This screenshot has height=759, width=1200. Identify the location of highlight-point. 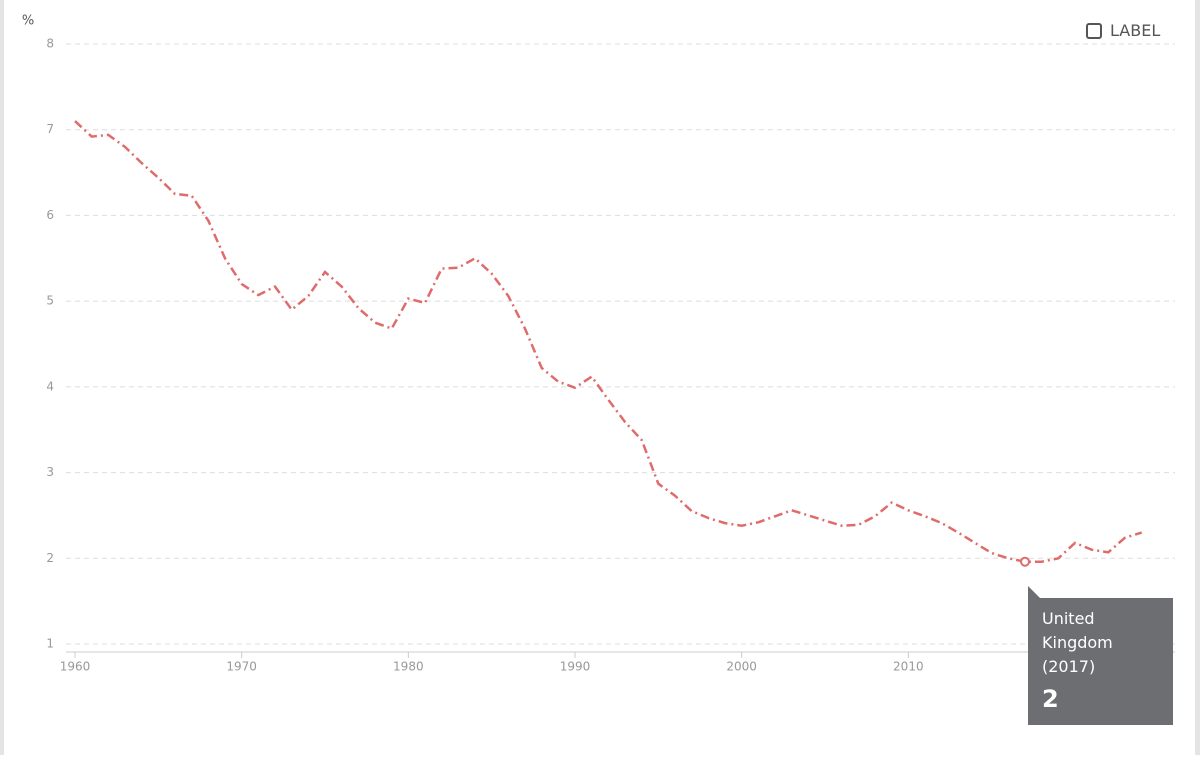
(1025, 561).